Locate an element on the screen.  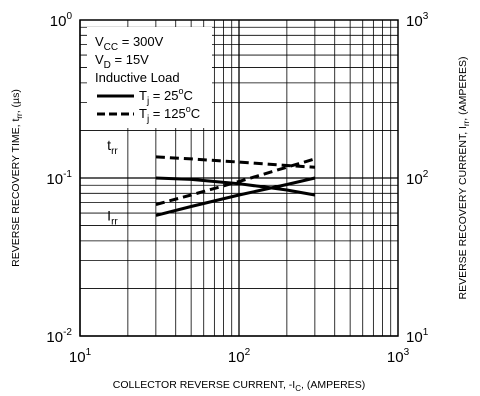
annotation-trr: trr is located at coordinates (112, 147).